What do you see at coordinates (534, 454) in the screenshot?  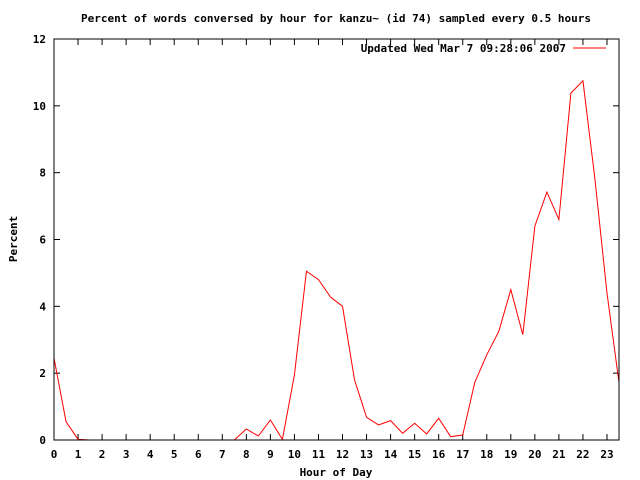 I see `x-tick-label: 20` at bounding box center [534, 454].